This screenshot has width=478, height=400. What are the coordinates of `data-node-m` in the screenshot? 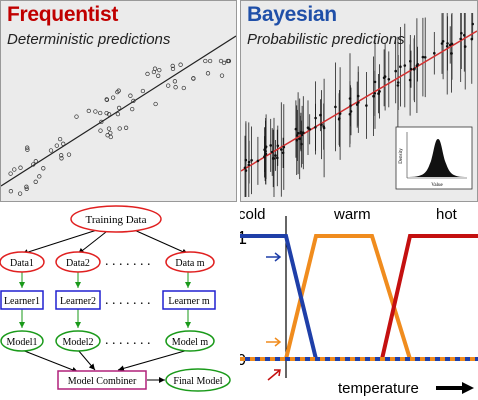 It's located at (190, 262).